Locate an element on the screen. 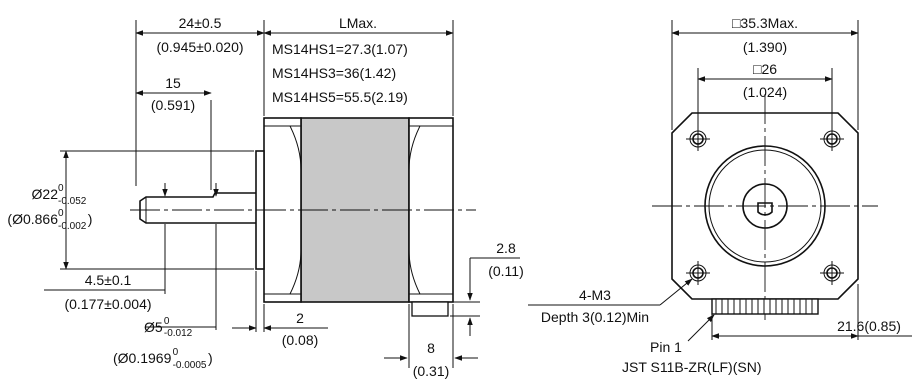  shaft-dia-mm-upper: 0 is located at coordinates (167, 321).